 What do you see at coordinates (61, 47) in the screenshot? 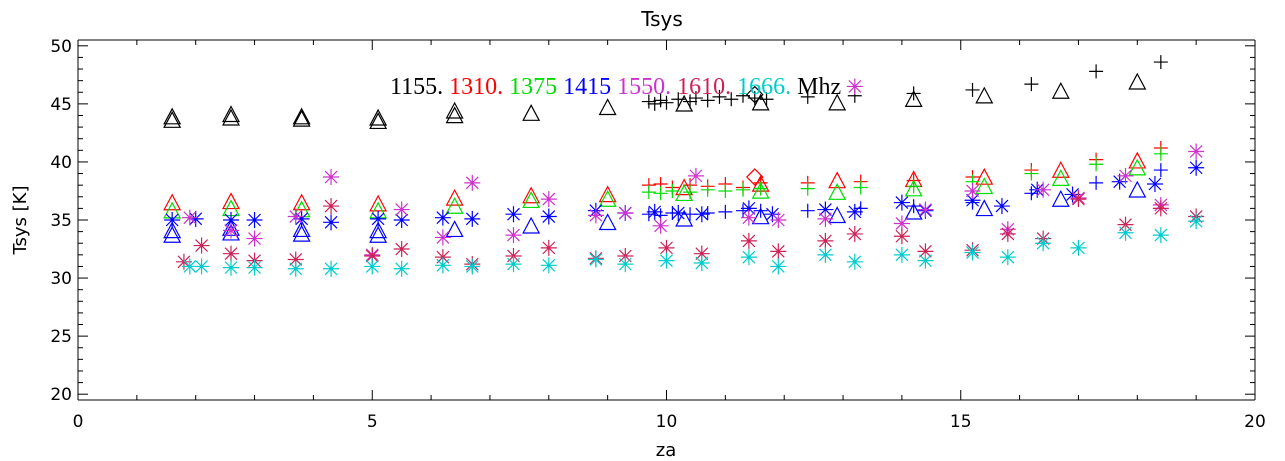
I see `y-tick-label: 50` at bounding box center [61, 47].